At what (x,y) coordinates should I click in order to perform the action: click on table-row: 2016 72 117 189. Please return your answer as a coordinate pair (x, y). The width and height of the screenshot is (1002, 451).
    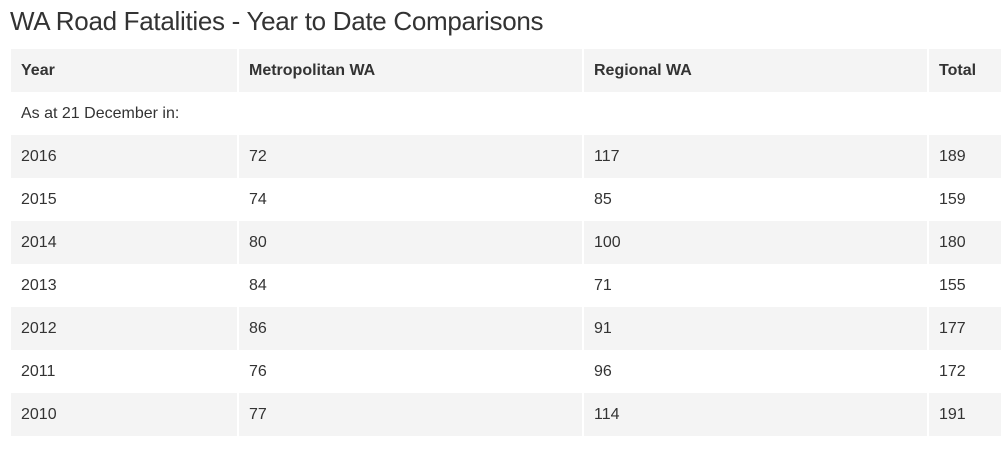
    Looking at the image, I should click on (506, 156).